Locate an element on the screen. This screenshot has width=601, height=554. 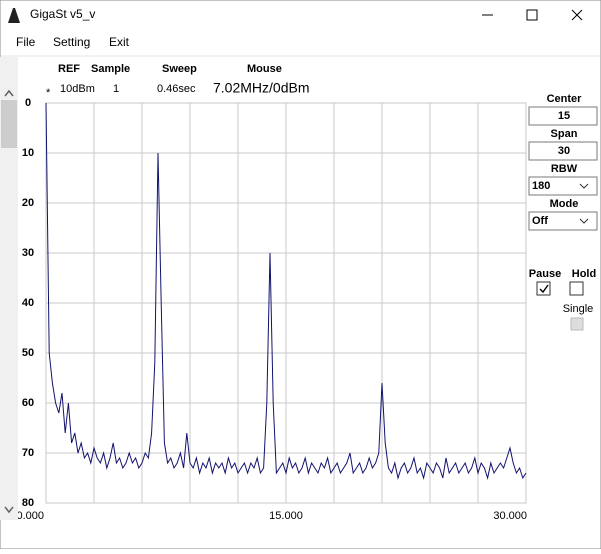
y-tick-label: 80 is located at coordinates (28, 503).